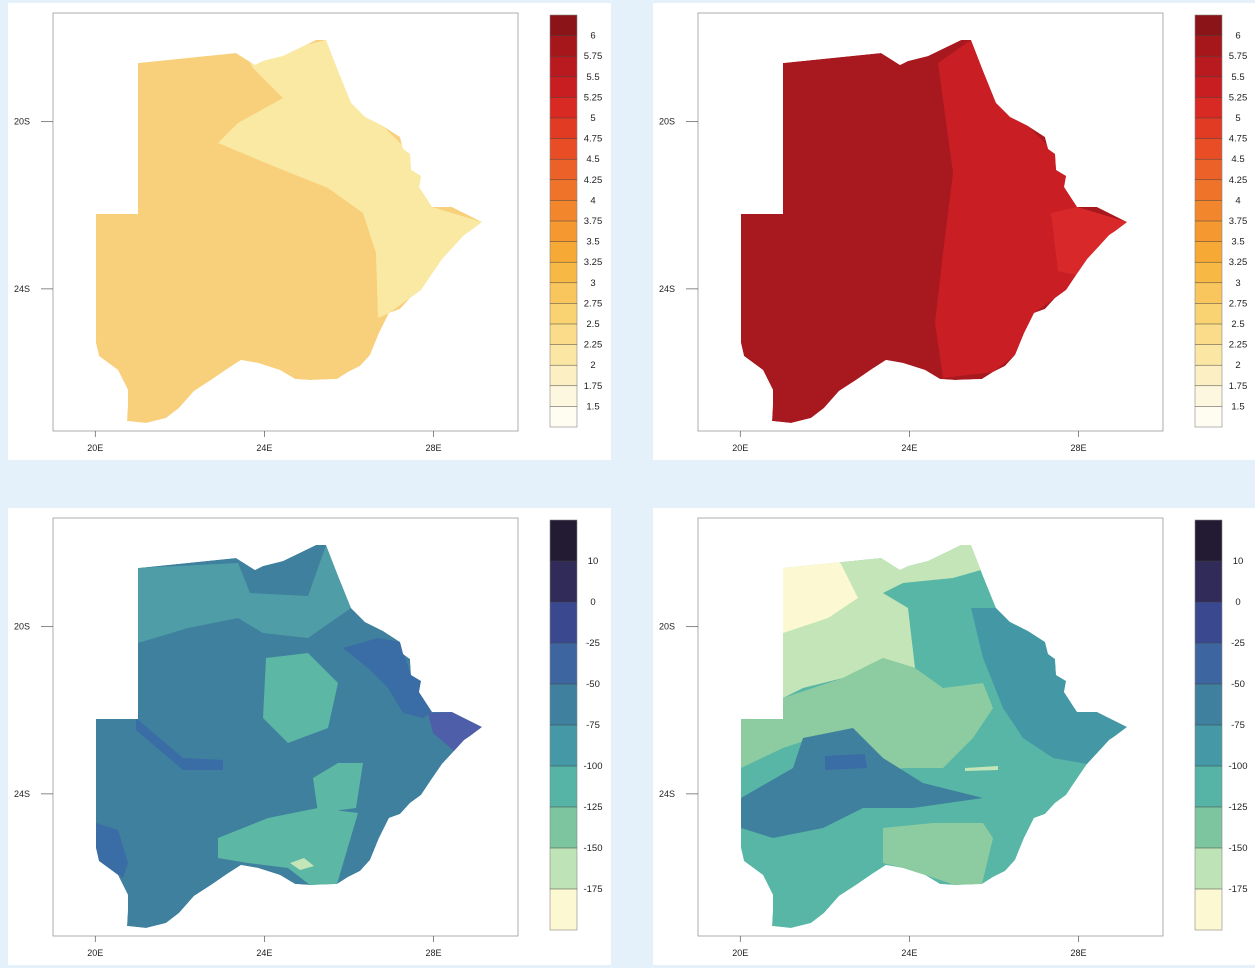 The width and height of the screenshot is (1255, 968). I want to click on colorbar-label: 5.25, so click(593, 97).